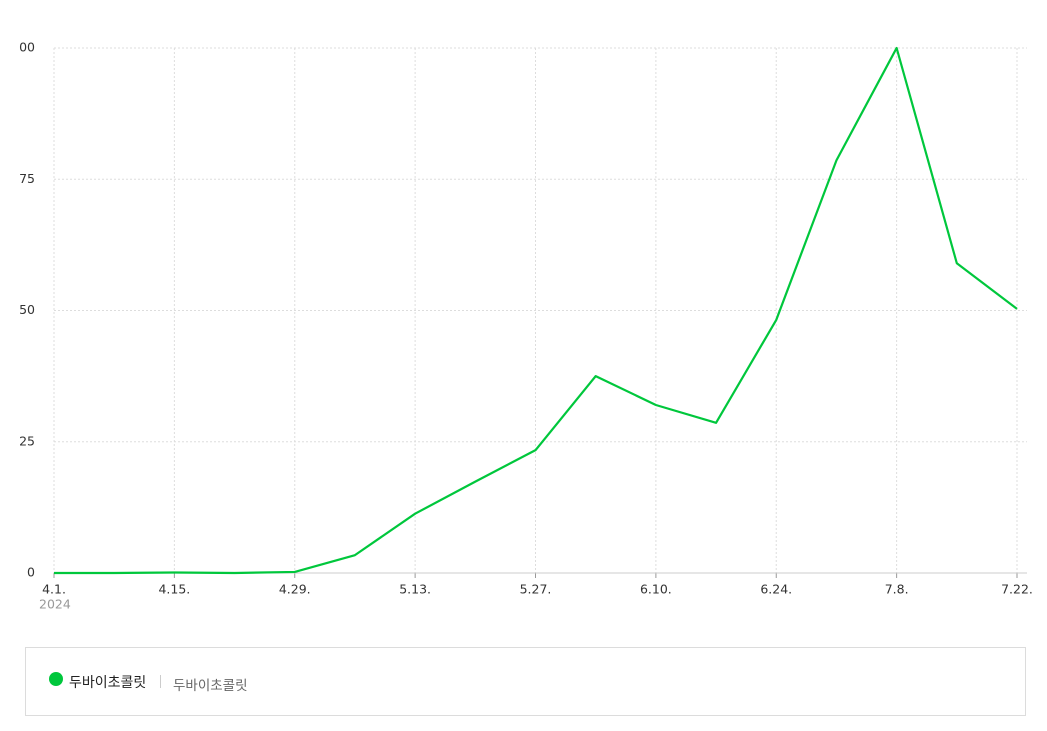 This screenshot has height=731, width=1047. I want to click on legend-label: 두바이초콜릿, so click(108, 683).